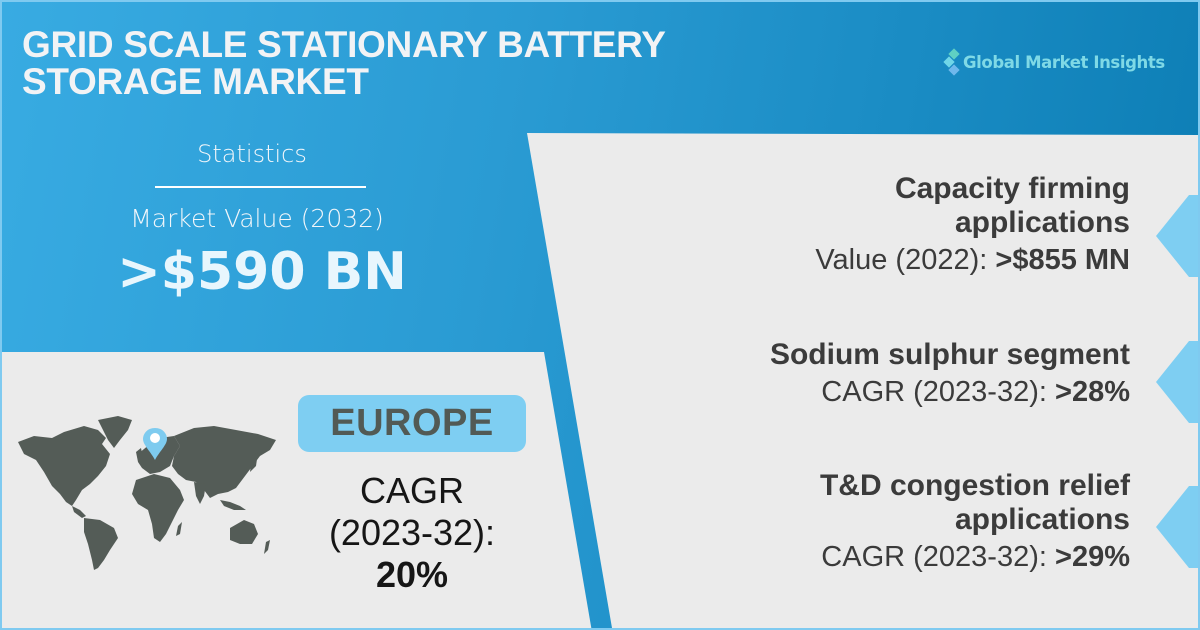  I want to click on segment-name: Sodium sulphur segment, so click(949, 354).